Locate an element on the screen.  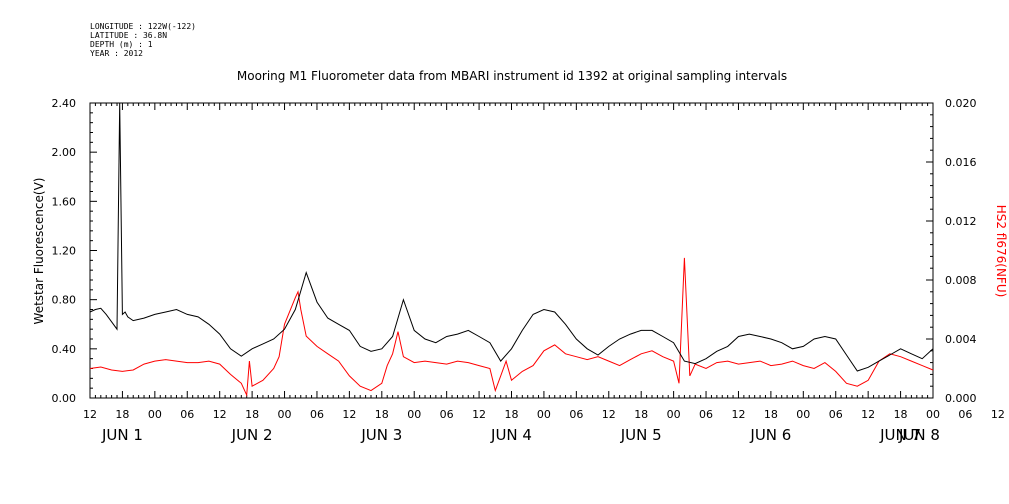
y-left-tick-label: 0.00 is located at coordinates (64, 398).